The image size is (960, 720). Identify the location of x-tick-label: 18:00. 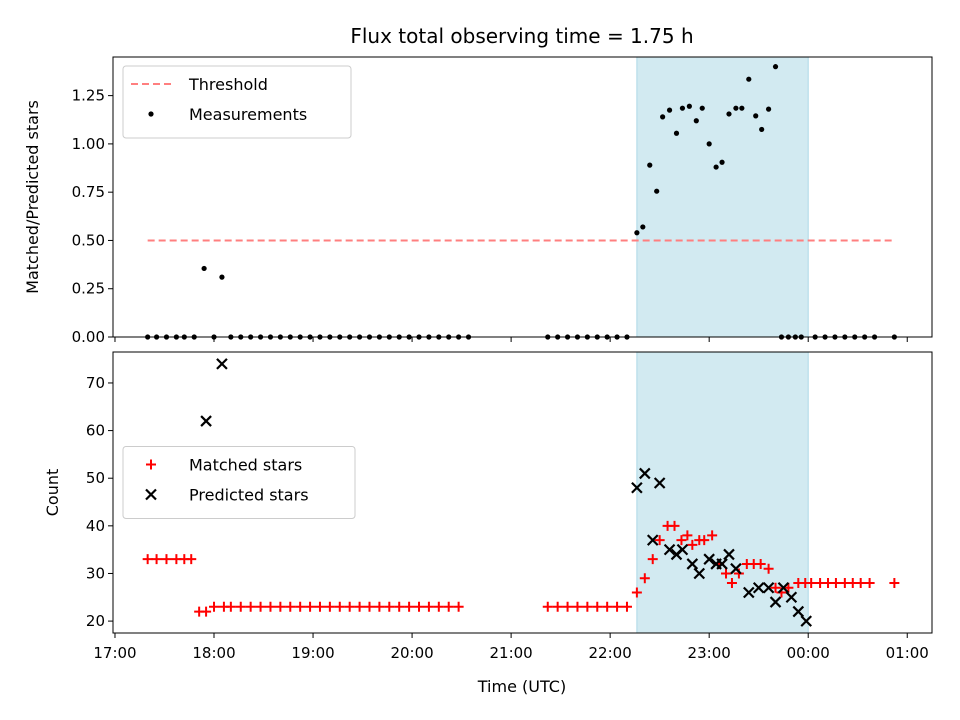
(213, 653).